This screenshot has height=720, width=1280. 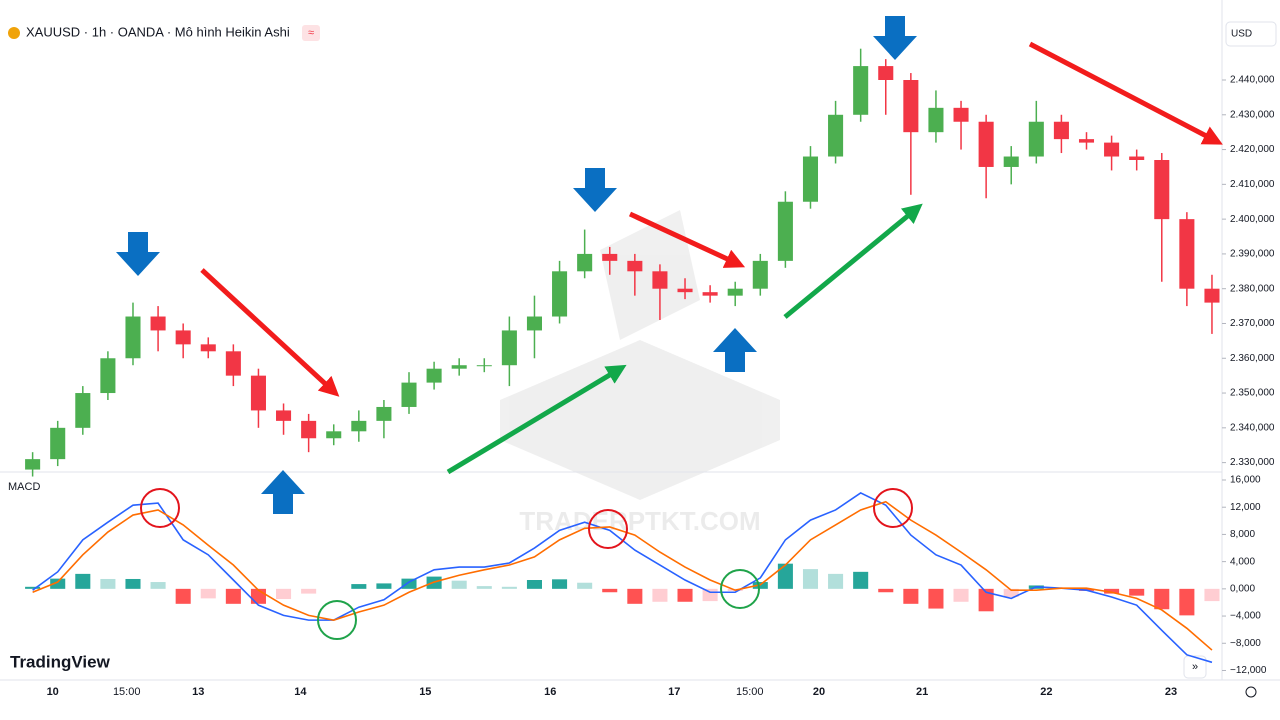 I want to click on watermark-text: TRADERPTKT.COM, so click(x=639, y=521).